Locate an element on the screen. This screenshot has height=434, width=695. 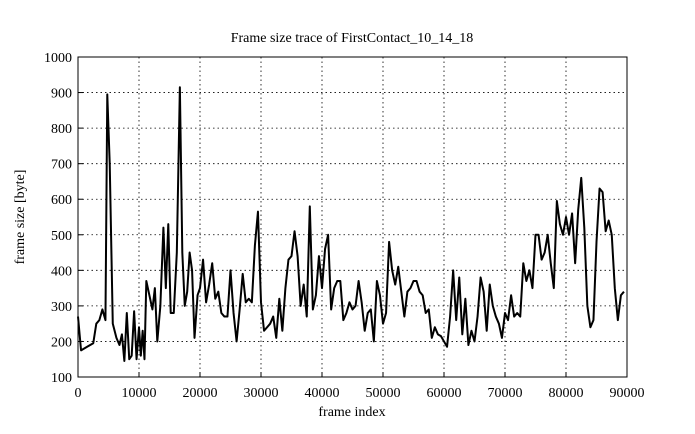
x-tick-label: 0 is located at coordinates (78, 393).